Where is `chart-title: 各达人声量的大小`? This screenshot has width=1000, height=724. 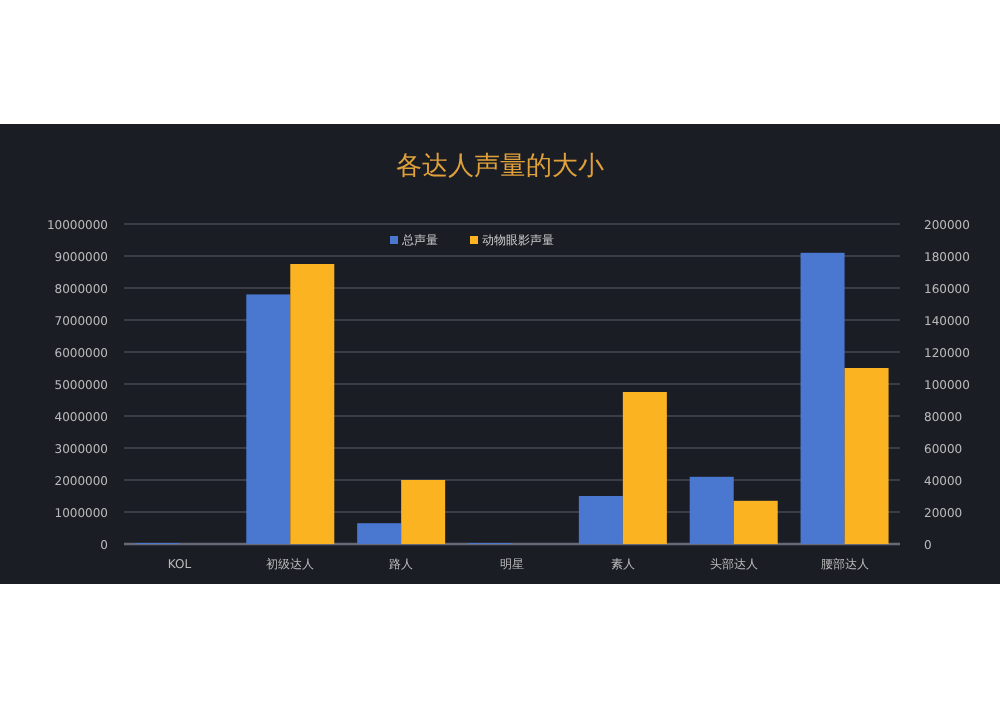 chart-title: 各达人声量的大小 is located at coordinates (500, 167).